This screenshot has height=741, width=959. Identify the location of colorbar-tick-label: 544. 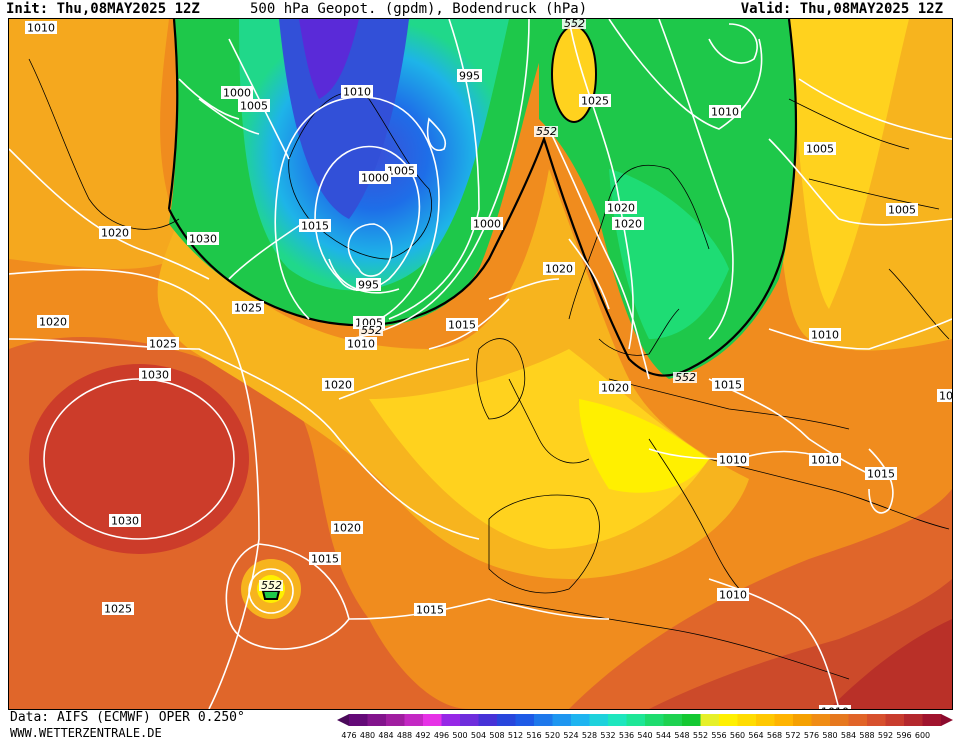
(663, 735).